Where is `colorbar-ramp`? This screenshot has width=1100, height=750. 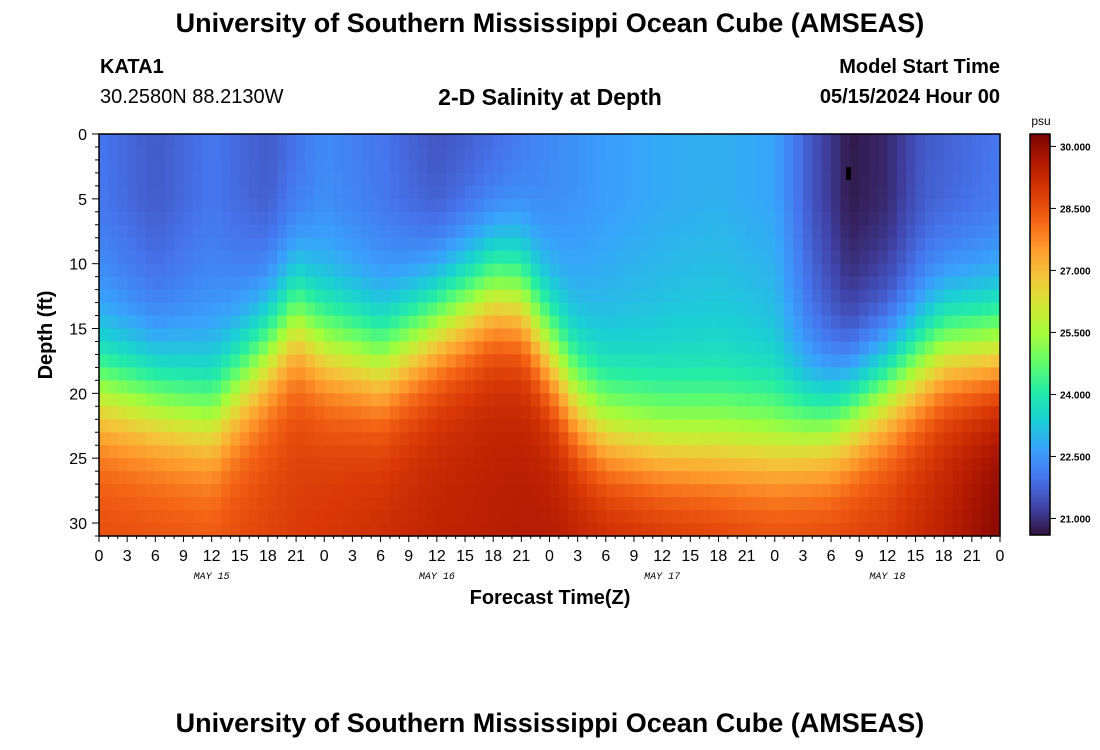
colorbar-ramp is located at coordinates (1040, 334).